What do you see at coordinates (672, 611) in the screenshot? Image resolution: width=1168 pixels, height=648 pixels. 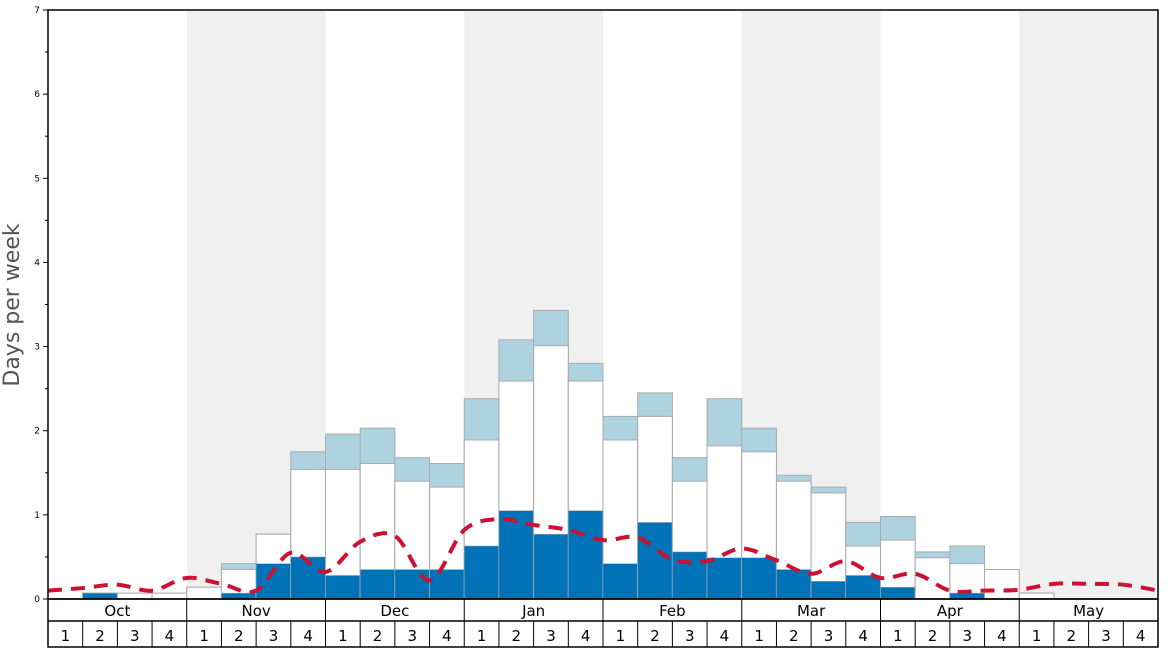 I see `month-label-feb: Feb` at bounding box center [672, 611].